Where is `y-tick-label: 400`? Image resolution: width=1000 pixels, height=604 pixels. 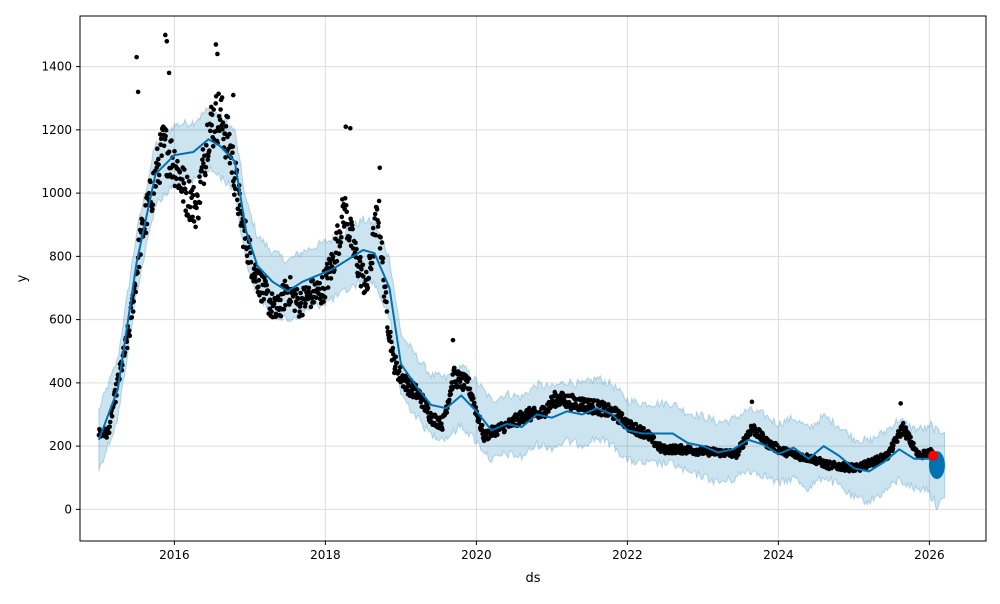 y-tick-label: 400 is located at coordinates (60, 383).